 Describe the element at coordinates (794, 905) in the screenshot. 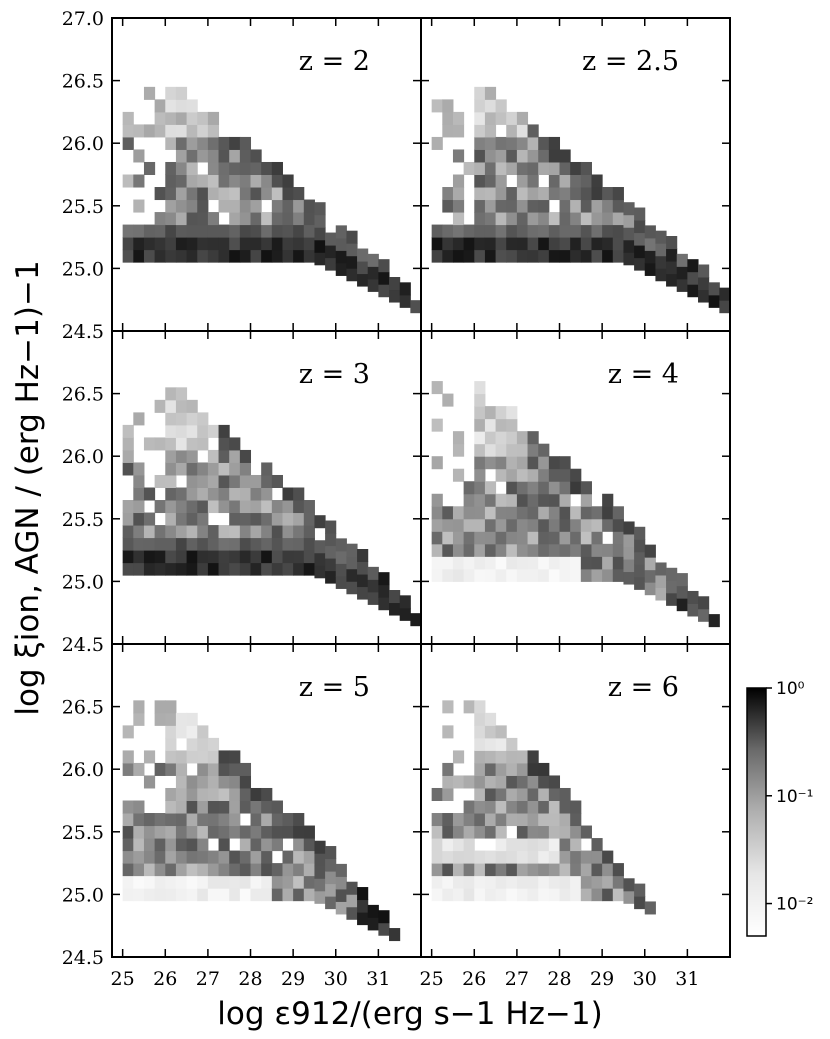

I see `colorbar-tick-label: 10⁻²` at that location.